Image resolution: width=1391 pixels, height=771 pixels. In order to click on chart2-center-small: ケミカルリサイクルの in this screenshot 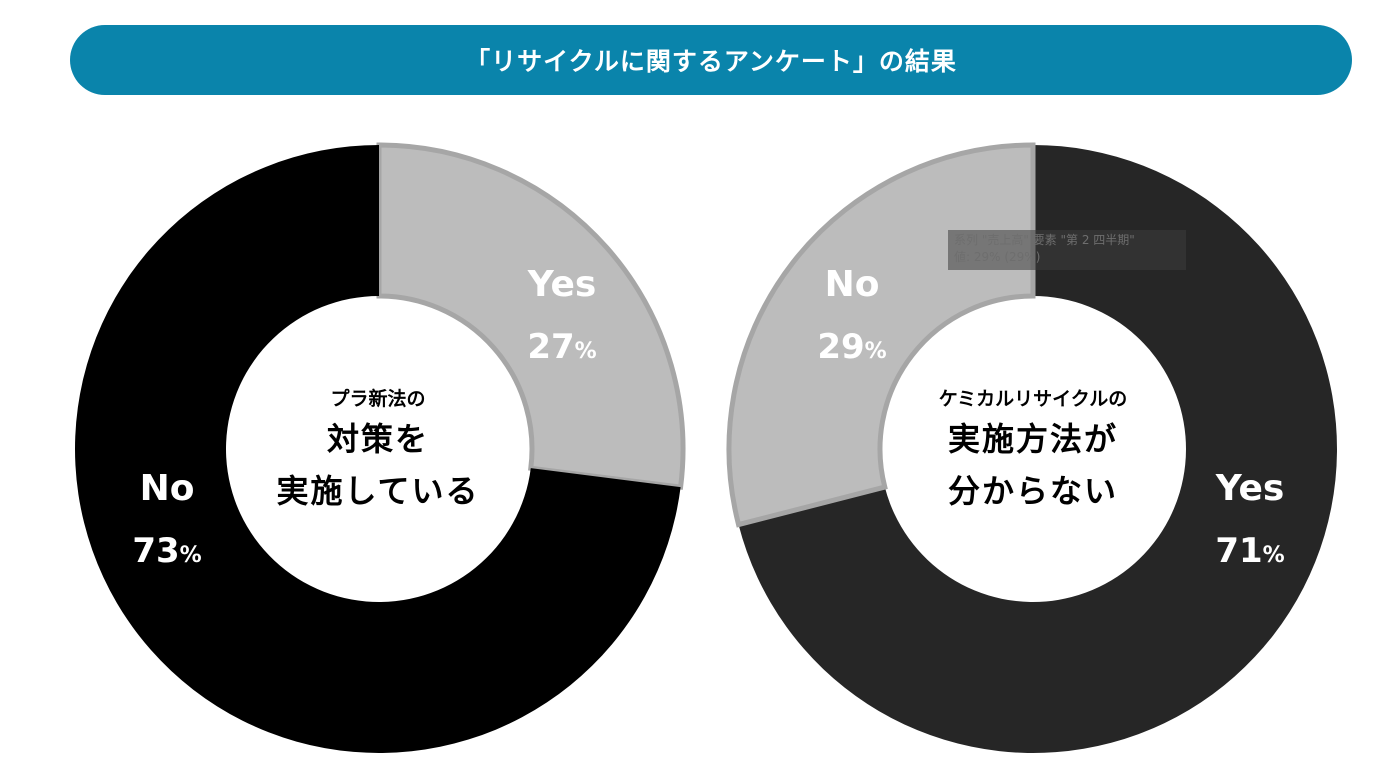, I will do `click(1033, 399)`.